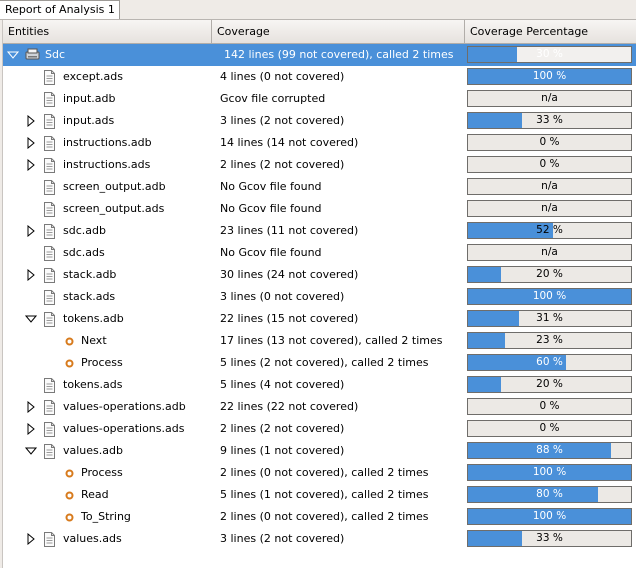 This screenshot has height=568, width=636. Describe the element at coordinates (289, 406) in the screenshot. I see `coverage-text: 22 lines (22 not covered)` at that location.